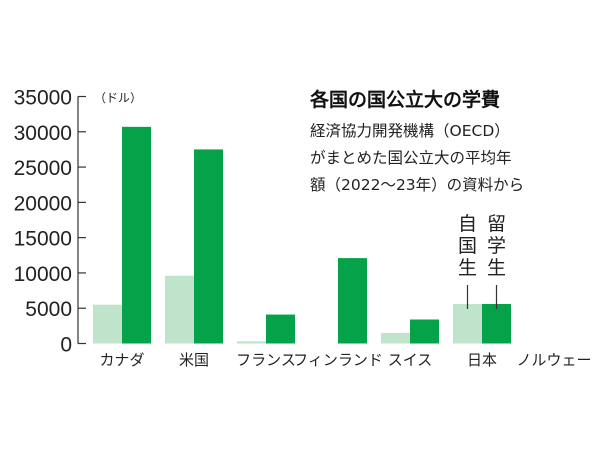 This screenshot has height=450, width=600. I want to click on category-label: フィンランド, so click(338, 360).